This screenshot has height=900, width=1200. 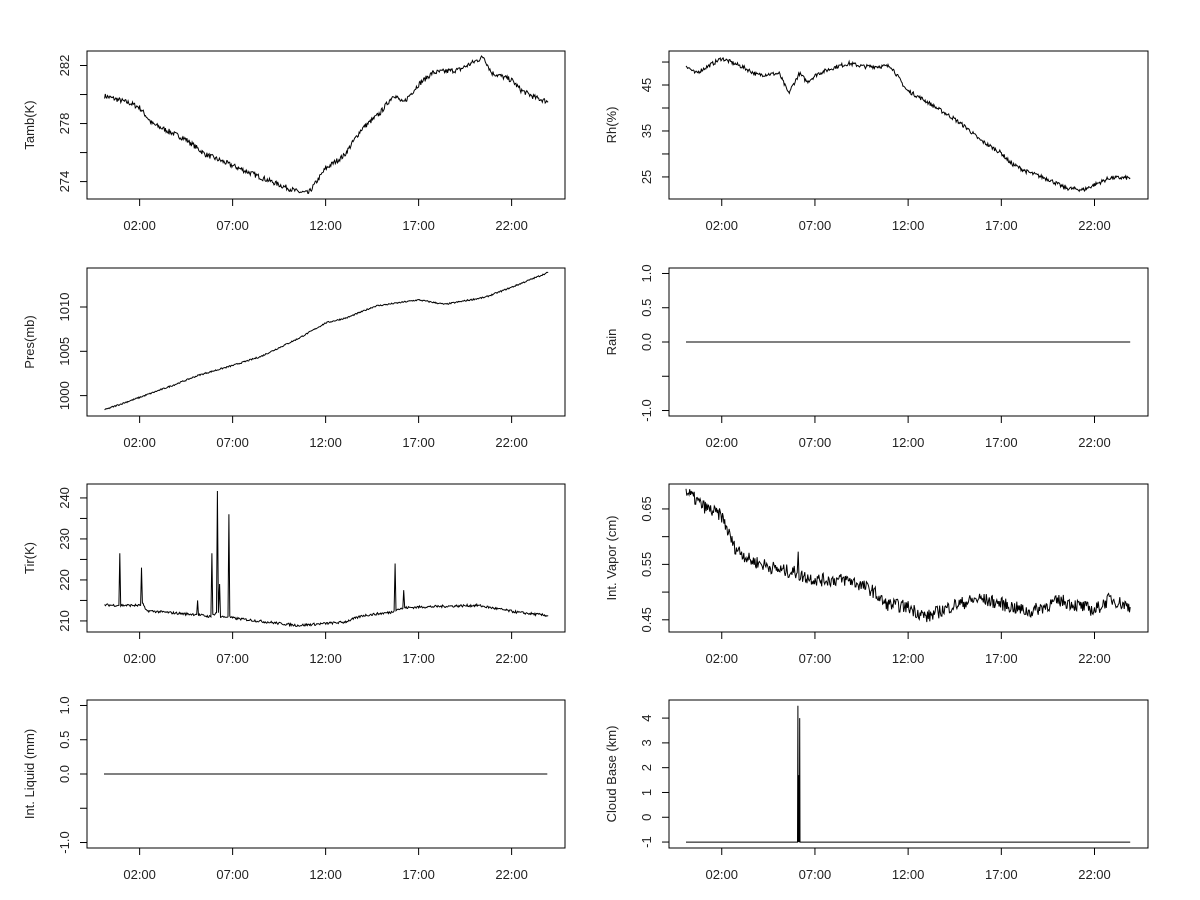 What do you see at coordinates (646, 817) in the screenshot?
I see `y-tick-label: 0` at bounding box center [646, 817].